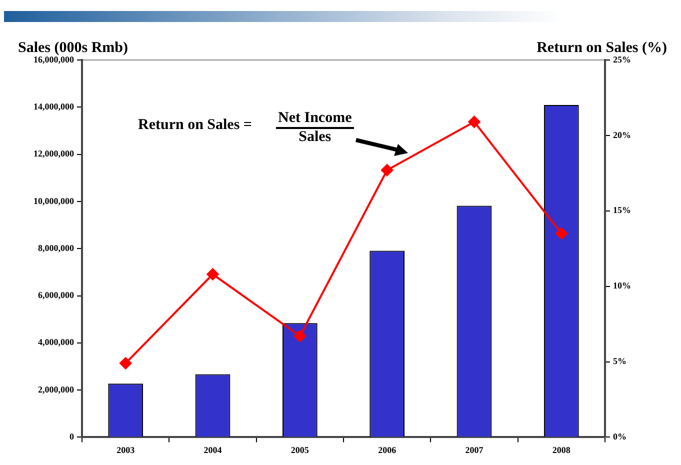  I want to click on y-tick-label: 6,000,000, so click(56, 295).